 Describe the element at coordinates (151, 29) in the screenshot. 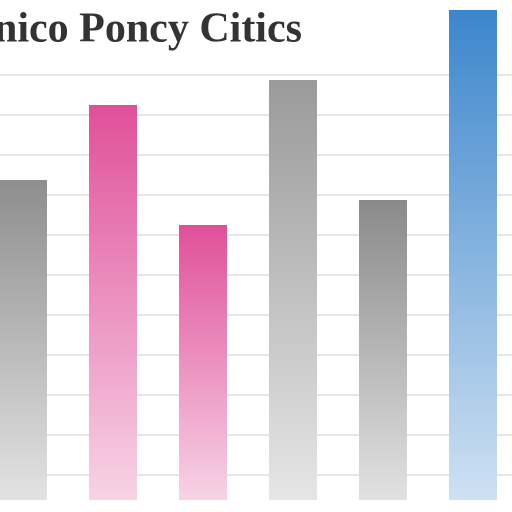

I see `chart-title: nico Poncy Citics` at that location.